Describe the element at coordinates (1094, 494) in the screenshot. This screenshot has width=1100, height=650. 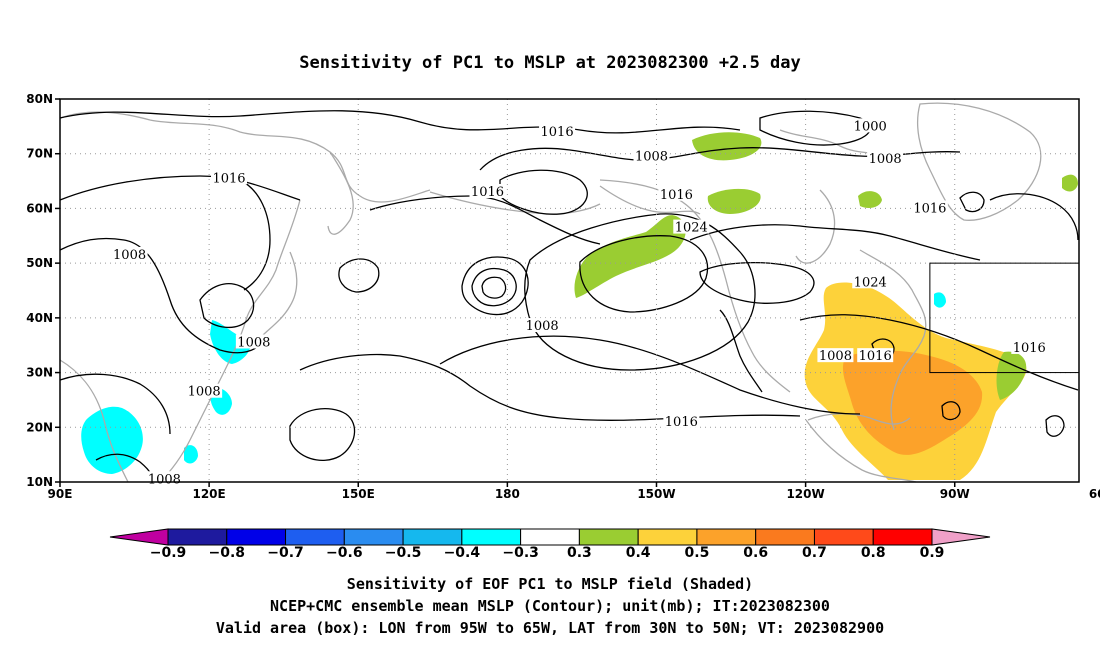
I see `lon-tick-label: 60W` at that location.